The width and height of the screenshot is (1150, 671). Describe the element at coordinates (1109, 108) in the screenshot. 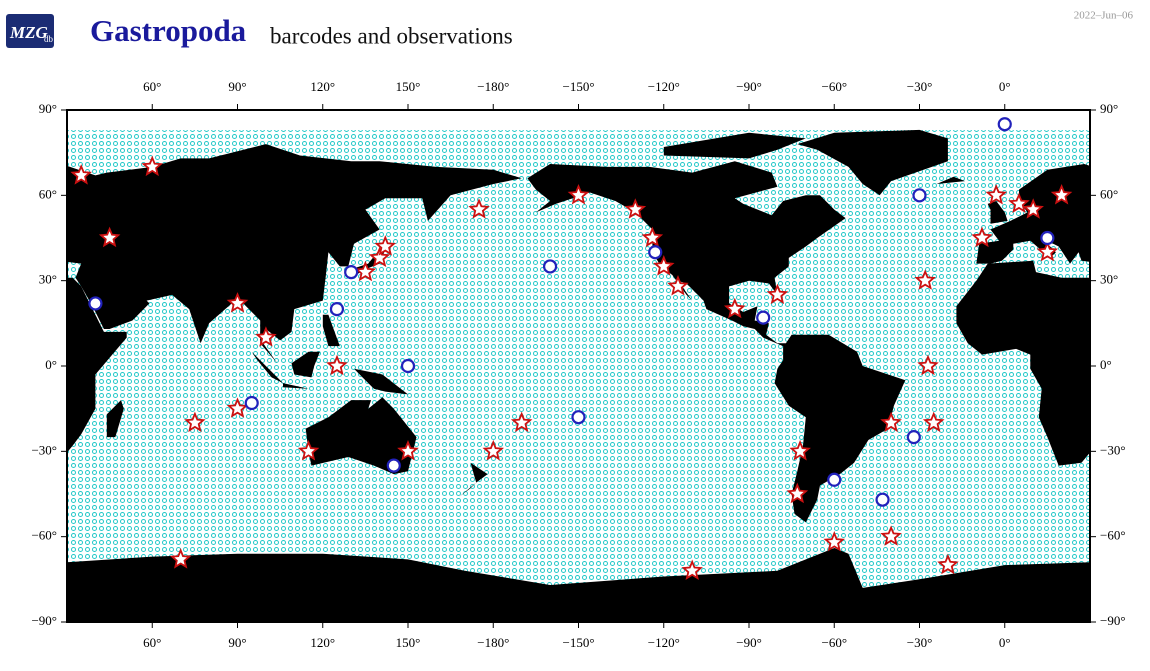

I see `y-tick-label-right: 90°` at that location.